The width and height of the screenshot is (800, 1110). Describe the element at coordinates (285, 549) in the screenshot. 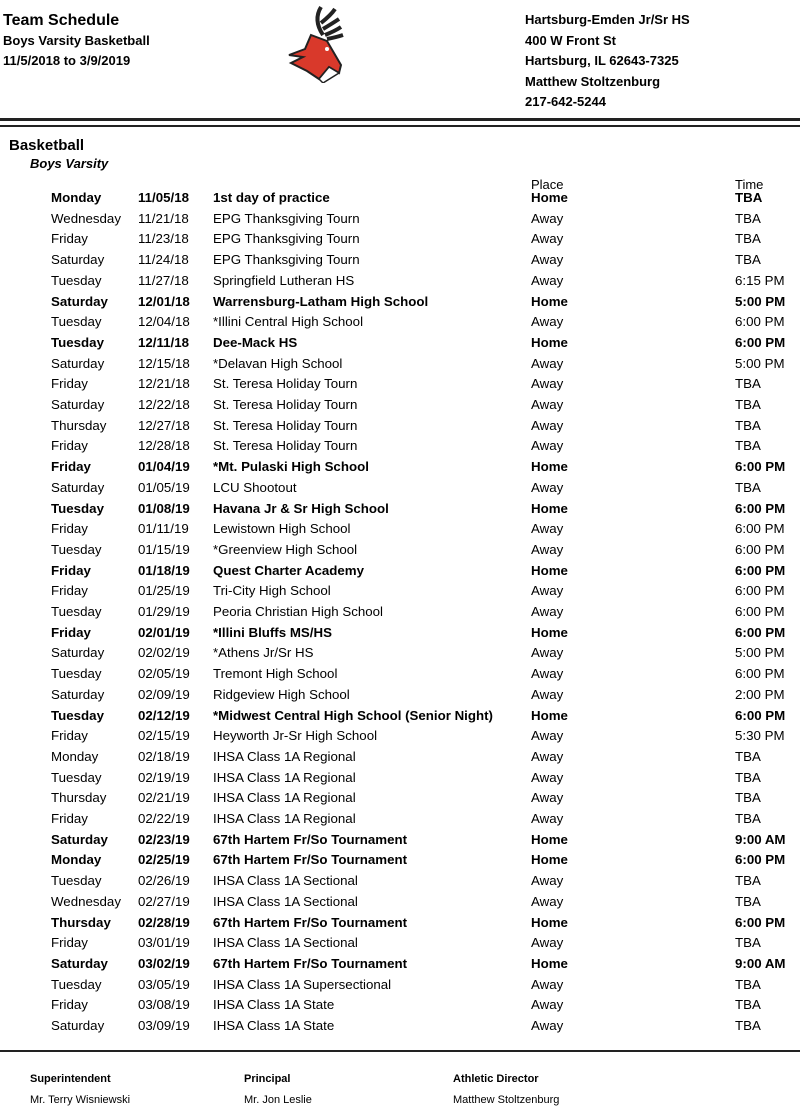

I see `row-opponent: *Greenview High School` at that location.